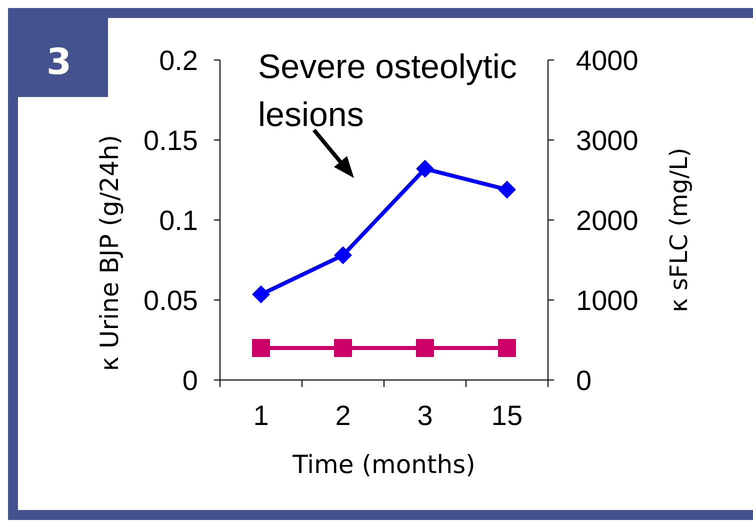  What do you see at coordinates (507, 415) in the screenshot?
I see `x-tick-label: 15` at bounding box center [507, 415].